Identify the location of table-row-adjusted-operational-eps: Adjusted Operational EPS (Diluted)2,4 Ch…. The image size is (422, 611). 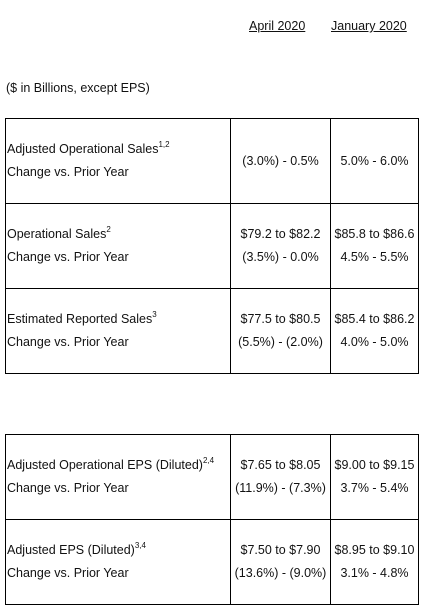
(212, 477).